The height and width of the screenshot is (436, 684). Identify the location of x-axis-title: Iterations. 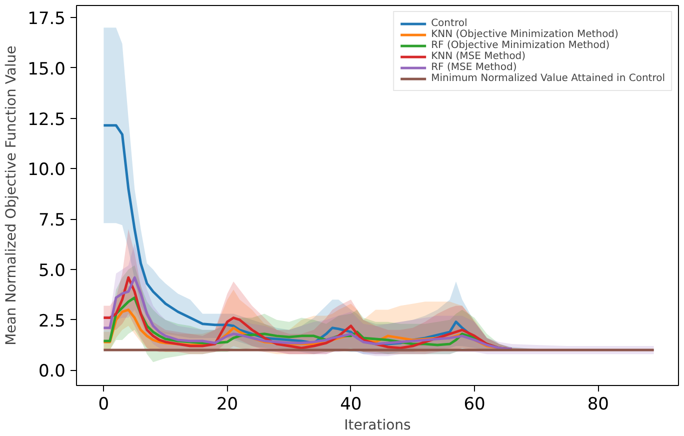
(377, 426).